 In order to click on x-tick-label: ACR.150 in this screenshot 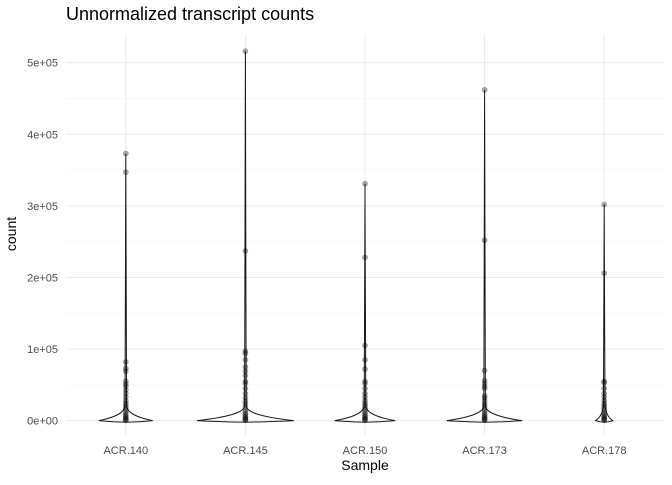, I will do `click(365, 451)`.